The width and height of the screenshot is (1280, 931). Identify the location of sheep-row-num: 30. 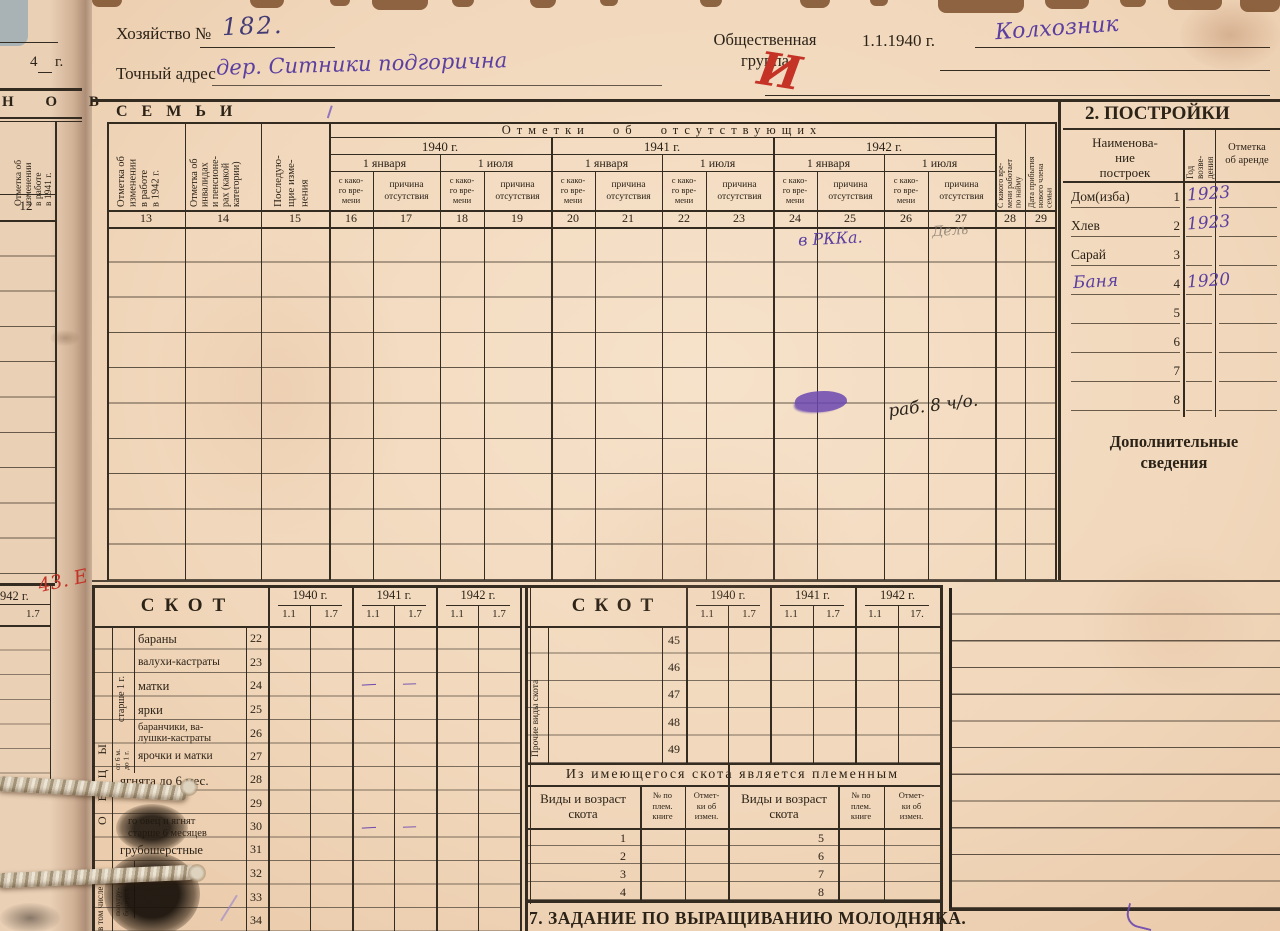
(256, 826).